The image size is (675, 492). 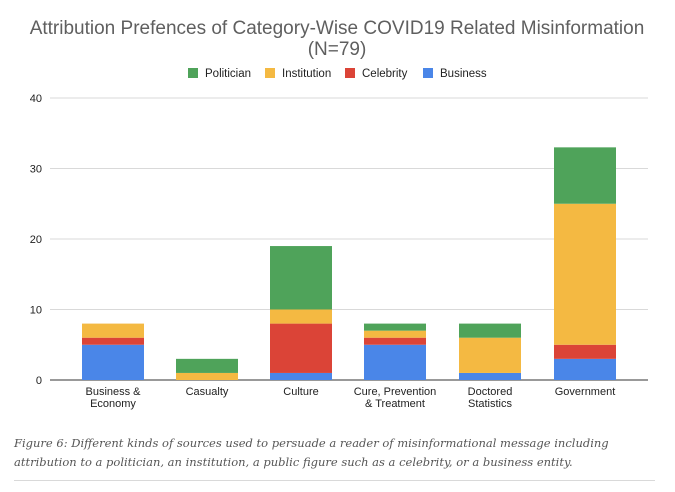 What do you see at coordinates (428, 73) in the screenshot?
I see `legend-swatch-business` at bounding box center [428, 73].